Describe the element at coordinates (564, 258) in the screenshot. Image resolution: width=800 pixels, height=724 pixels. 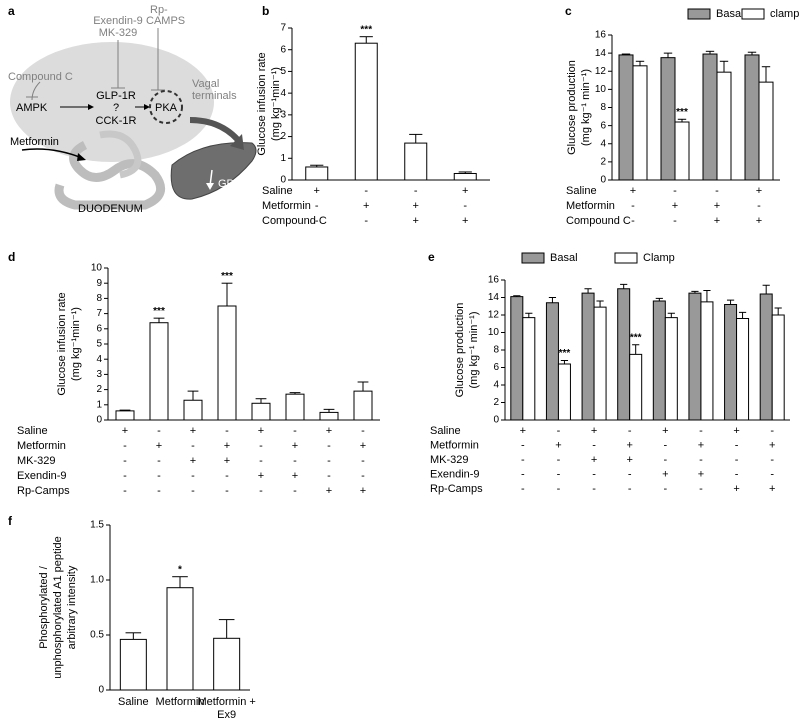
I see `legend-label: Basal` at that location.